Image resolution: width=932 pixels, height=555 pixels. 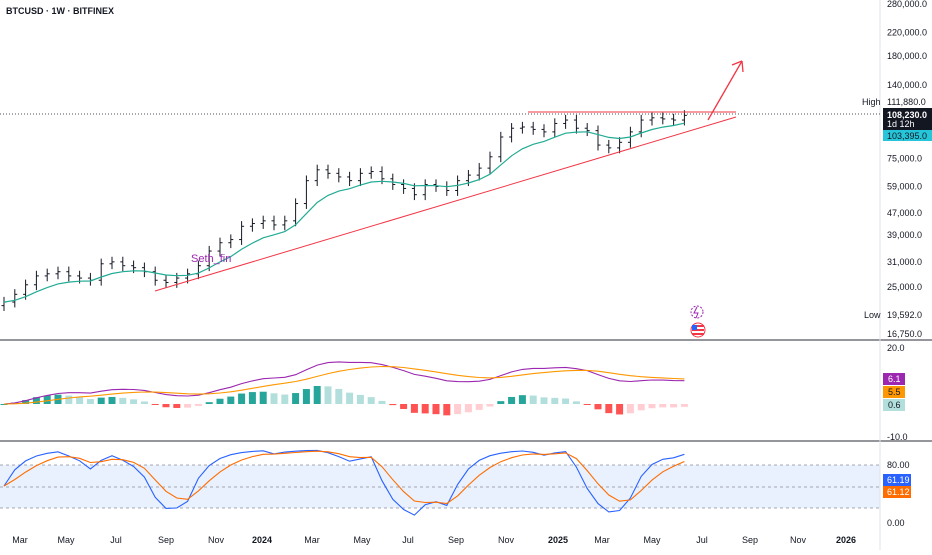 I want to click on author-watermark: Seth_fin, so click(x=211, y=259).